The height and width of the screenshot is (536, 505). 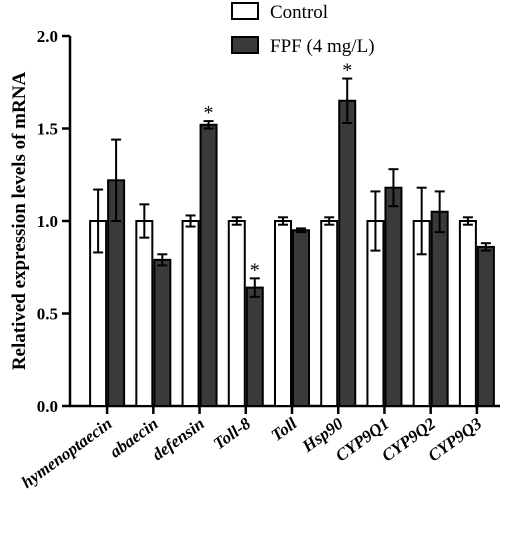 I want to click on y-tick-label: 0.0, so click(x=47, y=406).